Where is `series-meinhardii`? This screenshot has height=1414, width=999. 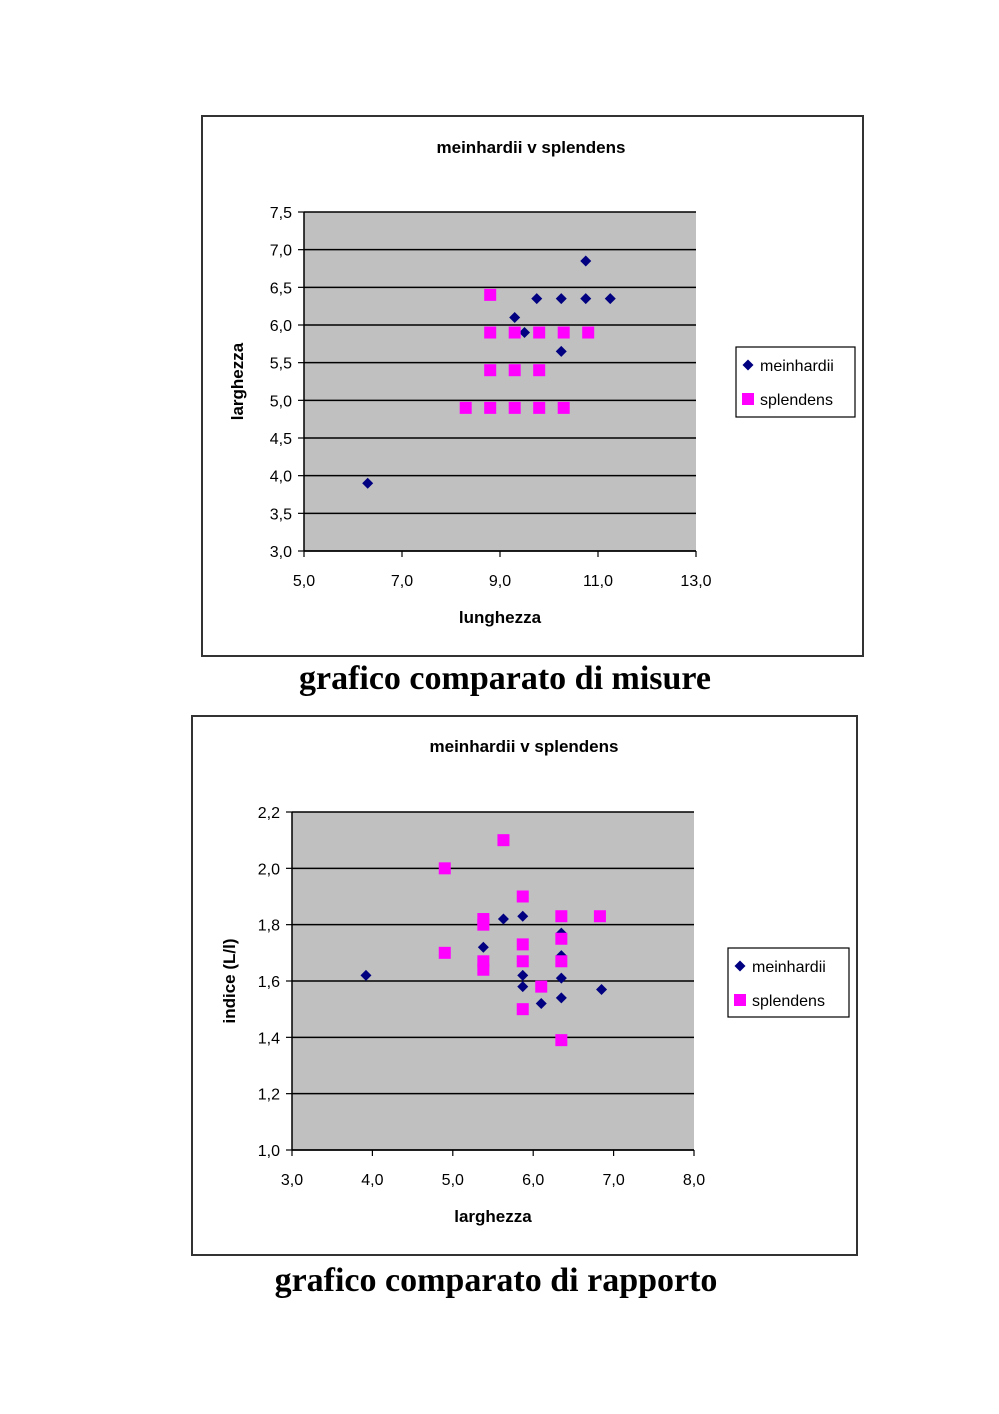 series-meinhardii is located at coordinates (489, 372).